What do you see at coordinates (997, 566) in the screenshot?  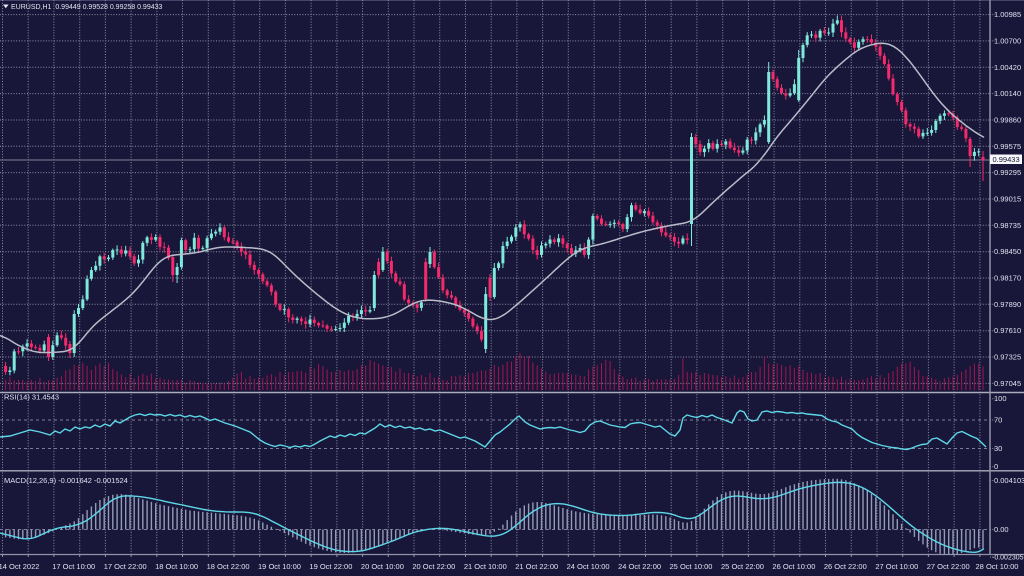 I see `svg-text: 28 Oct 10:00` at bounding box center [997, 566].